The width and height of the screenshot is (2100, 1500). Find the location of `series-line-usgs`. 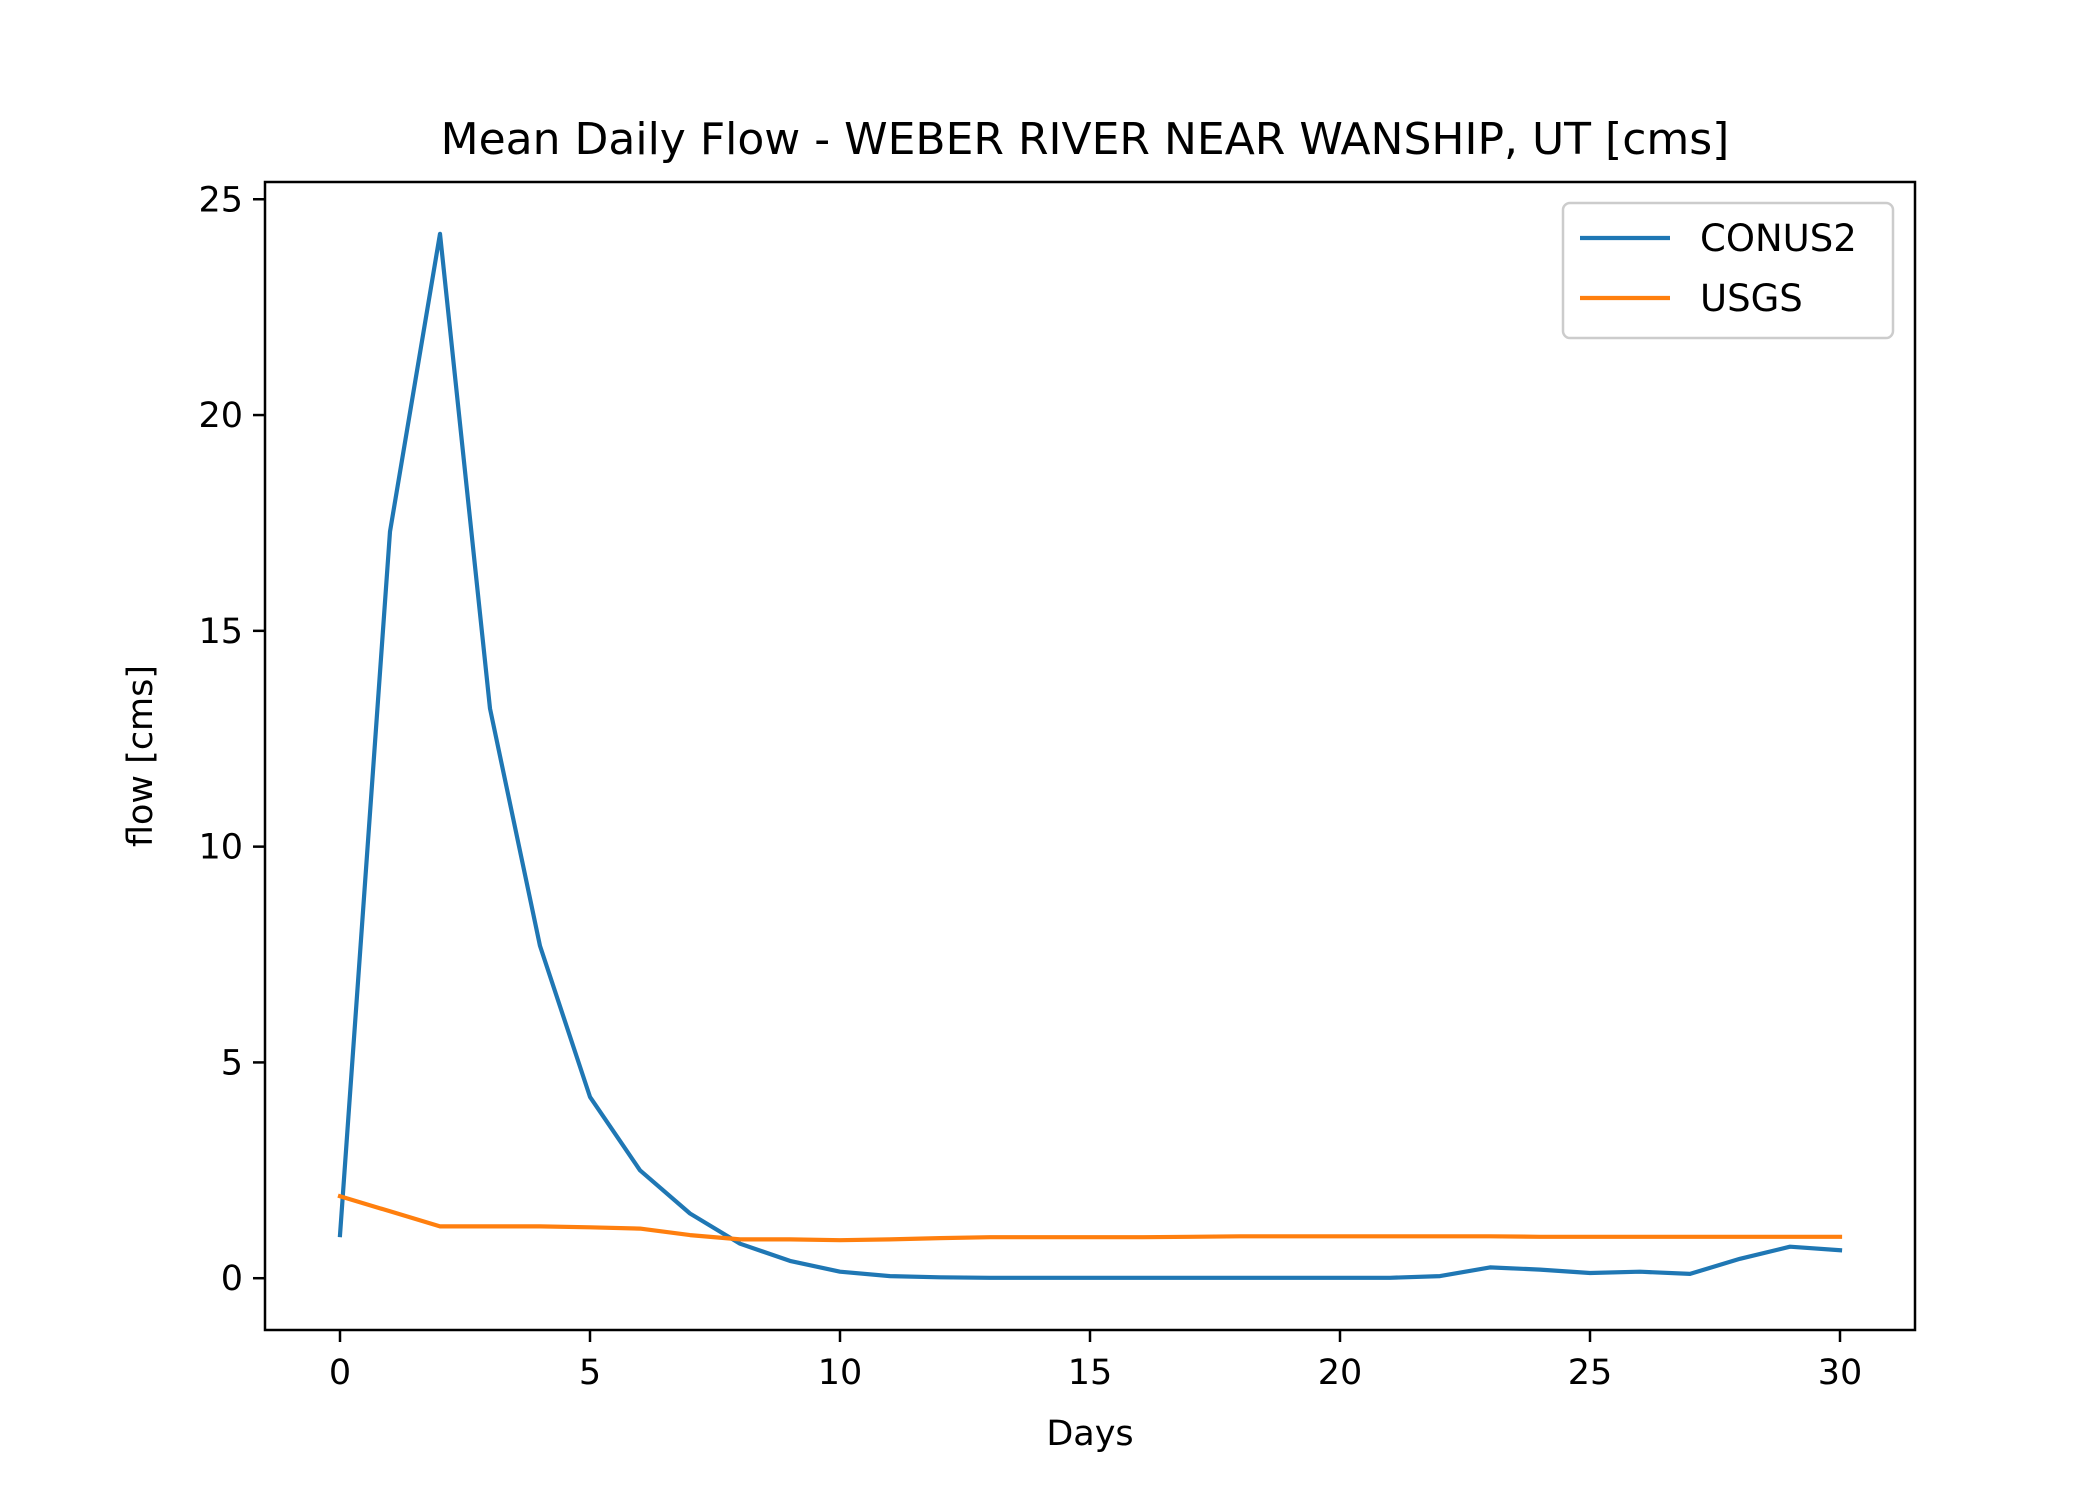

series-line-usgs is located at coordinates (1090, 1218).